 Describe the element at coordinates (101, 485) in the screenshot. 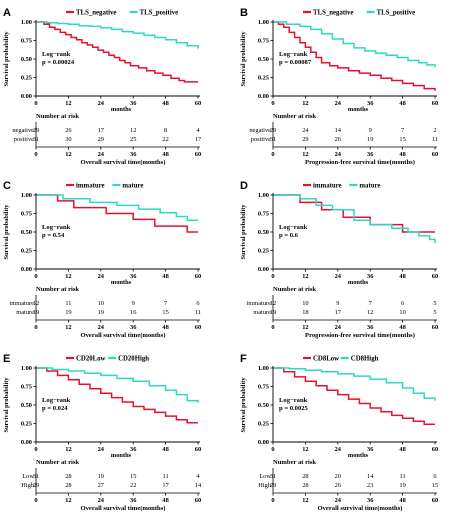

I see `risk-count: 27` at that location.